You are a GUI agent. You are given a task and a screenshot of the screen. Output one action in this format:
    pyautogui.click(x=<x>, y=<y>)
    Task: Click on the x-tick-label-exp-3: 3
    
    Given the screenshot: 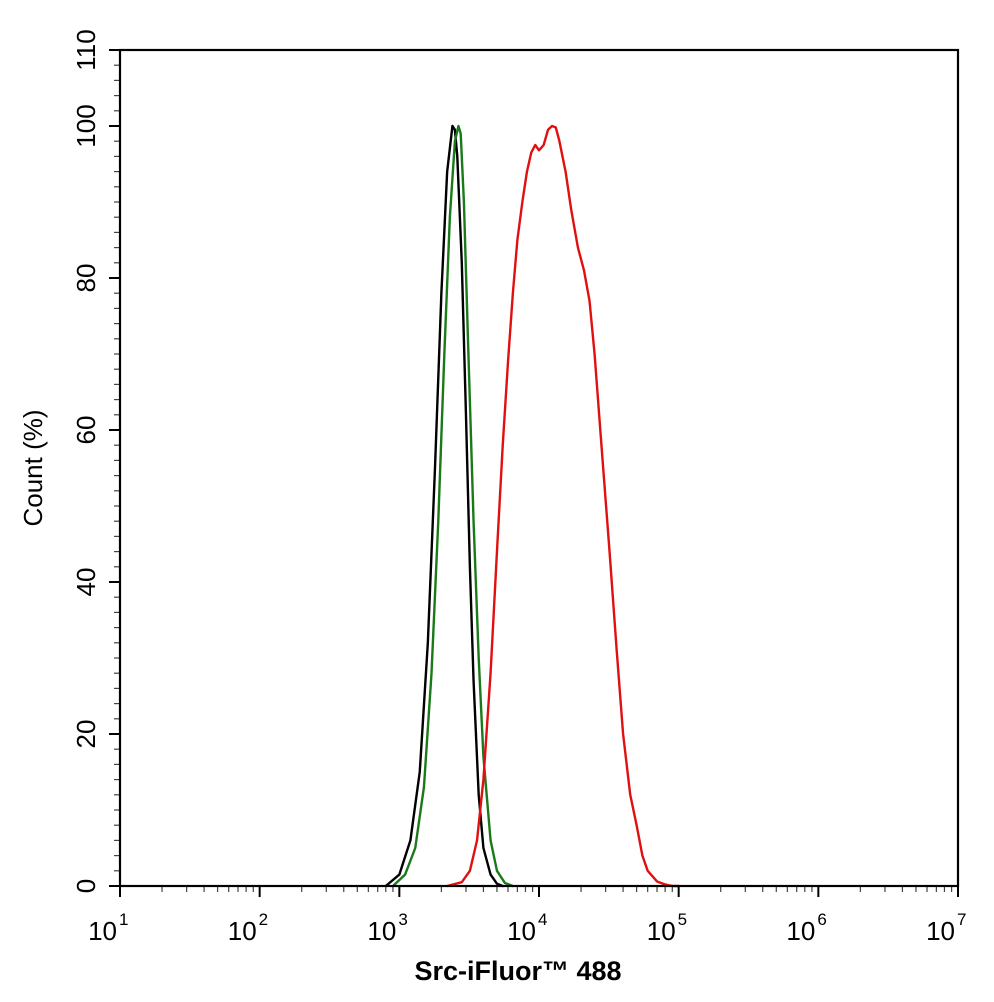 What is the action you would take?
    pyautogui.click(x=402, y=919)
    